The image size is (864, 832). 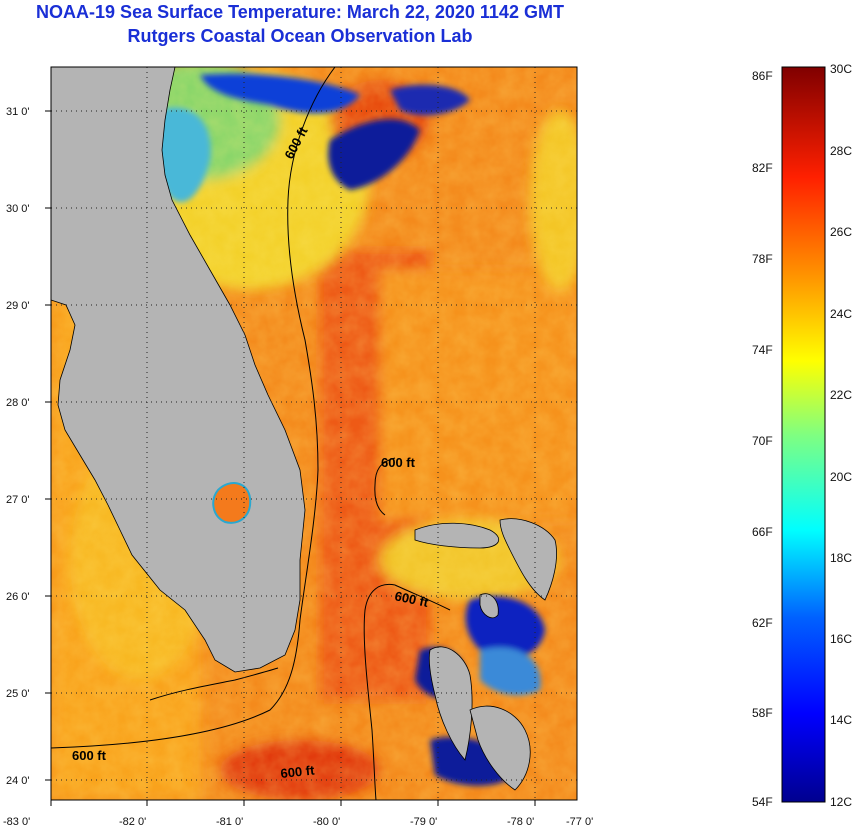 I want to click on colorbar-f-labels: 86F 82F 78F 74F 70F 66F 62F 58F 54F, so click(x=762, y=439).